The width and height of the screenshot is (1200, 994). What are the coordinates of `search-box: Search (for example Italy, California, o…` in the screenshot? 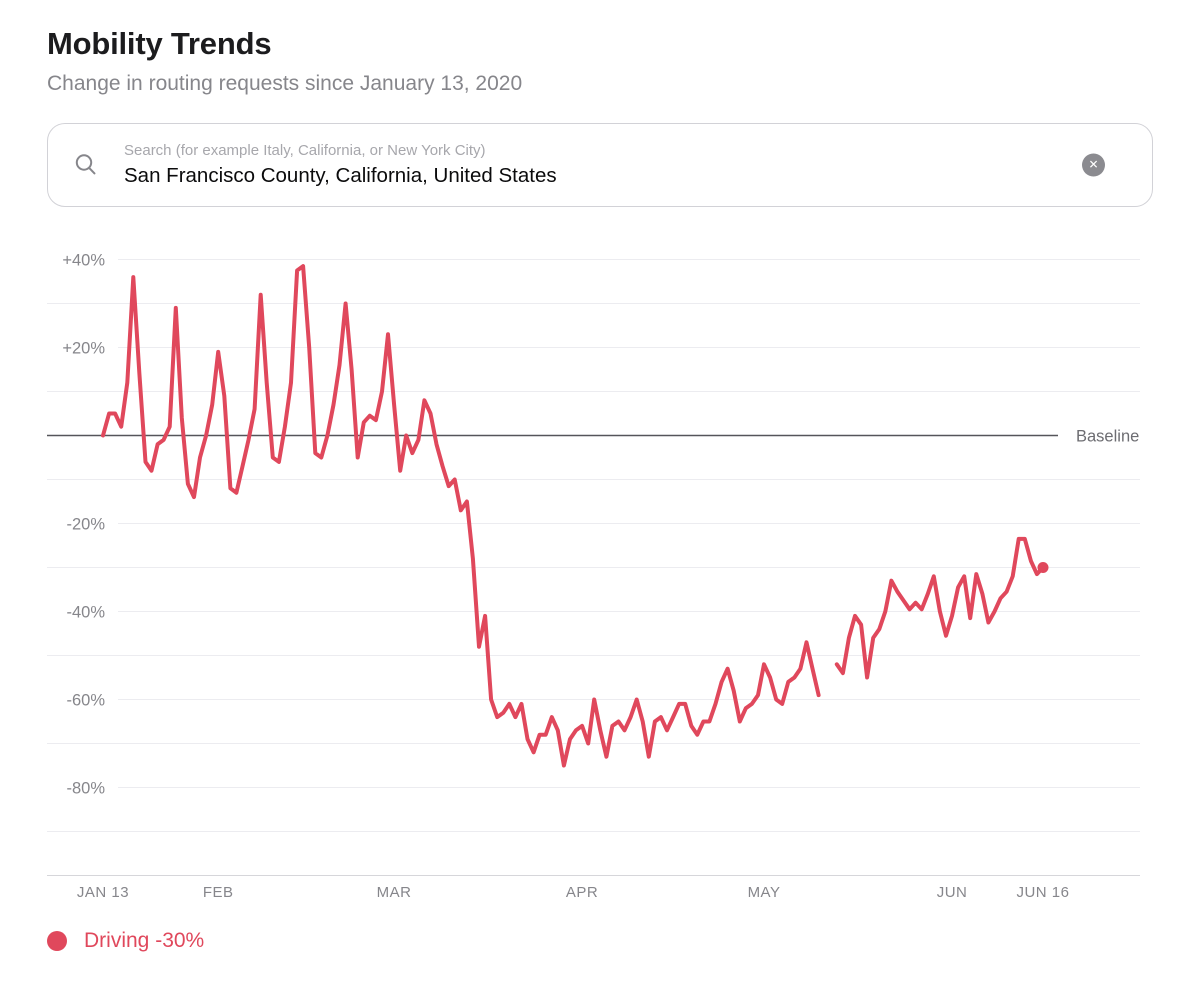 It's located at (600, 165).